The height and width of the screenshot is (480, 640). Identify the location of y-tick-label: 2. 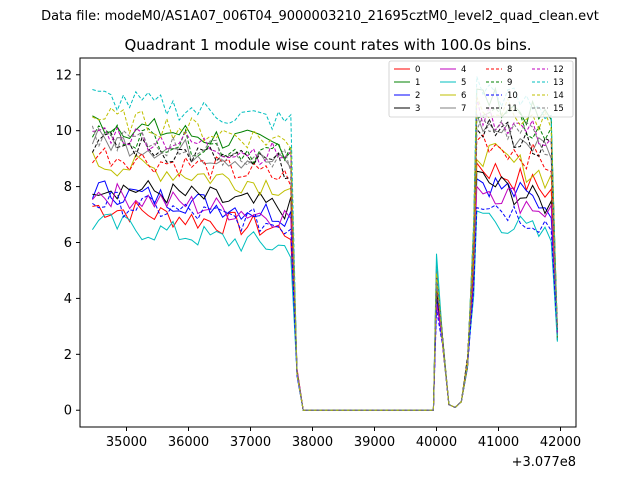
(68, 355).